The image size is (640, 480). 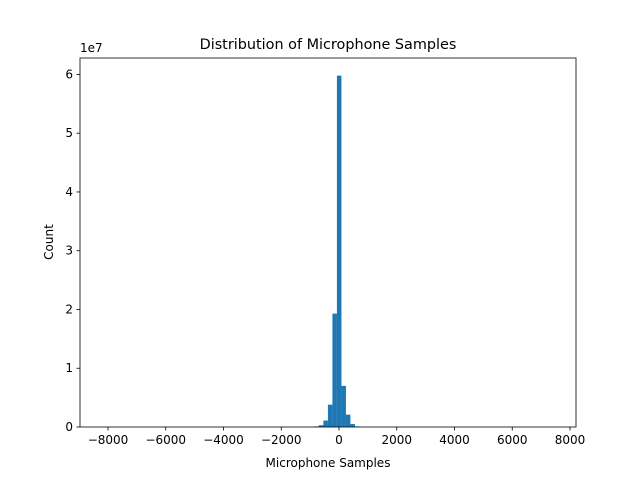 I want to click on y-tick-label: 0, so click(x=69, y=427).